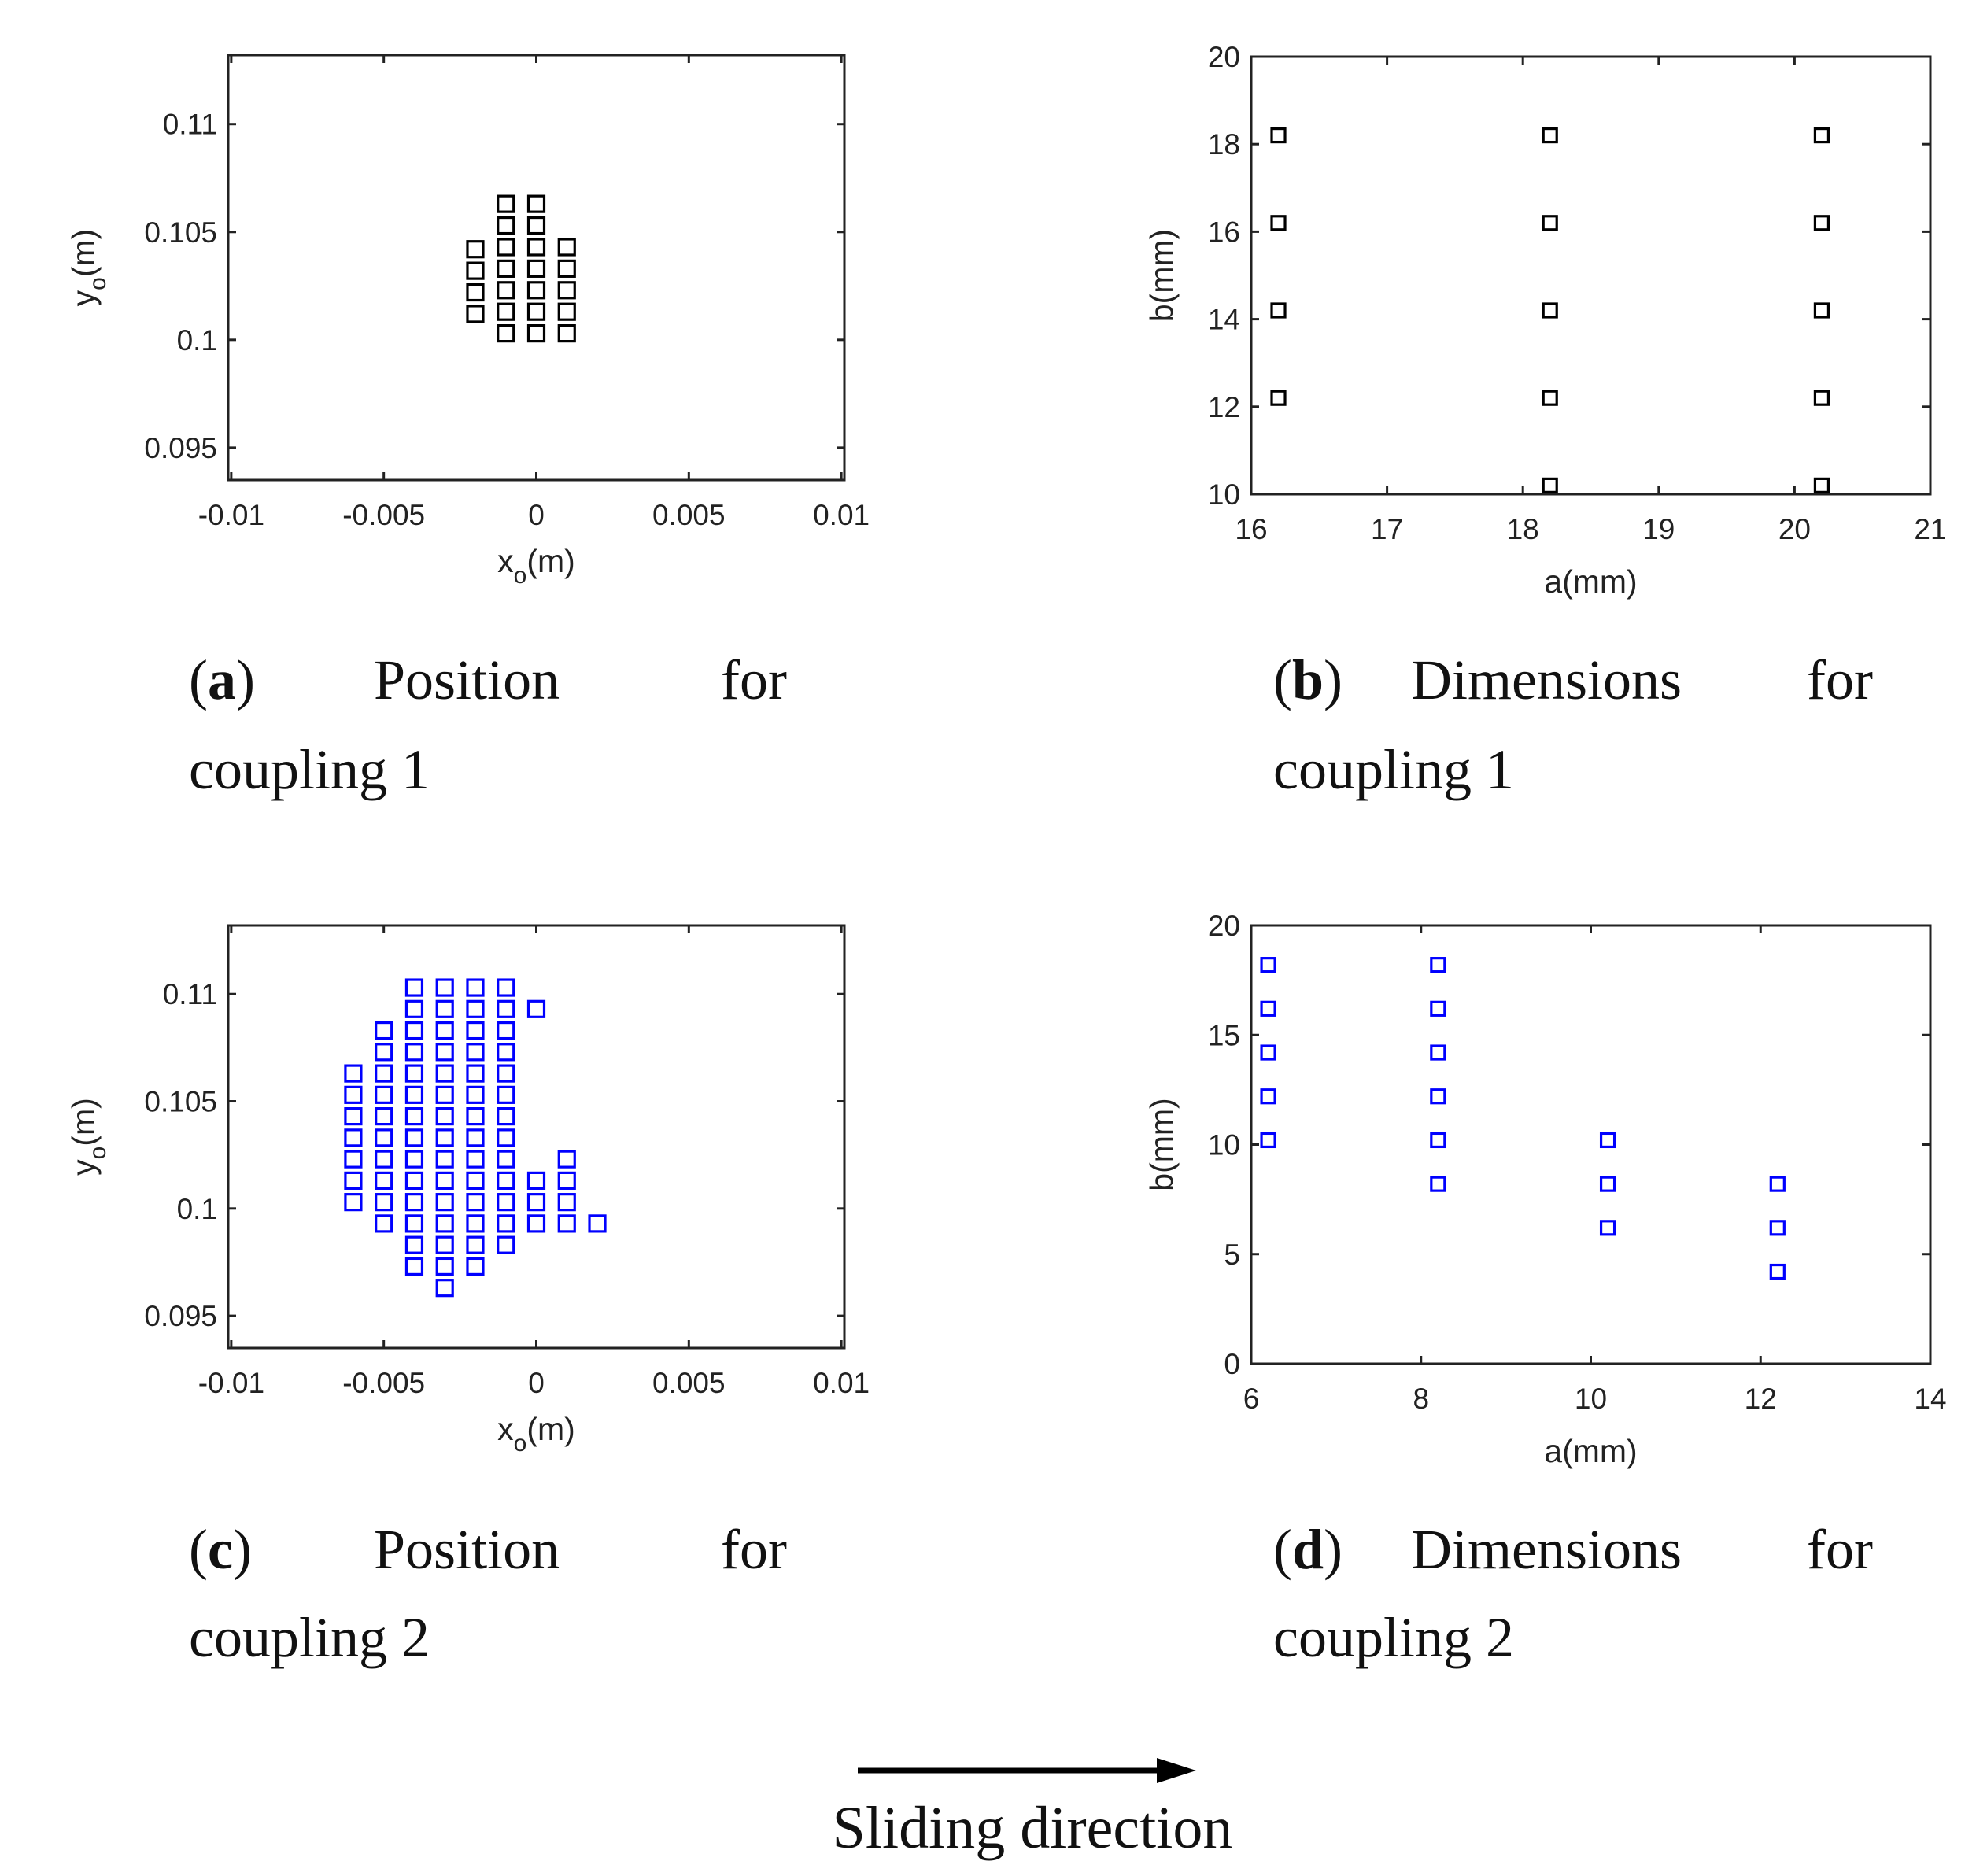  I want to click on x-tick-label: 0, so click(536, 1383).